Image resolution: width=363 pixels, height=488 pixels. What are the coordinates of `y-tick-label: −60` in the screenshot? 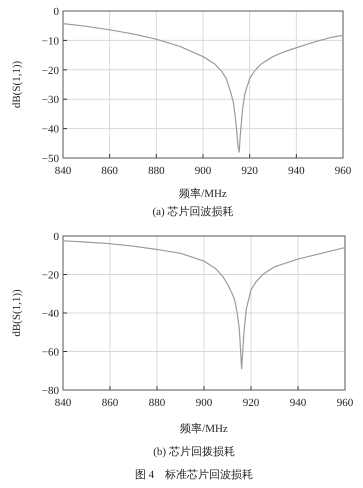 It's located at (51, 352).